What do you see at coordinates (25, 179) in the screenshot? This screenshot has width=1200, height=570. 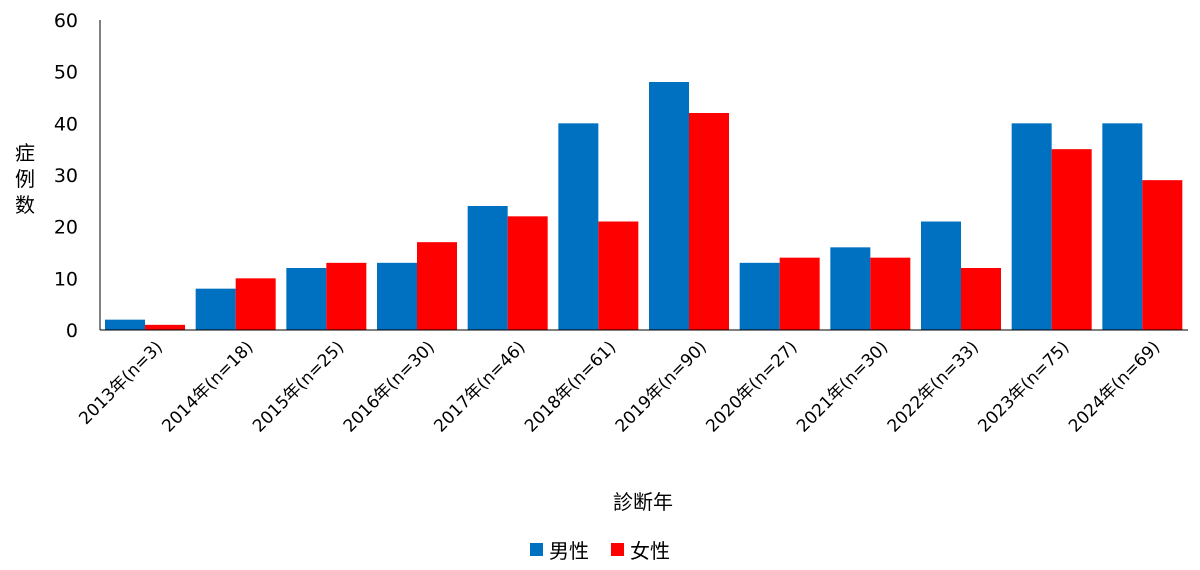 I see `y-axis-title: 症例数` at bounding box center [25, 179].